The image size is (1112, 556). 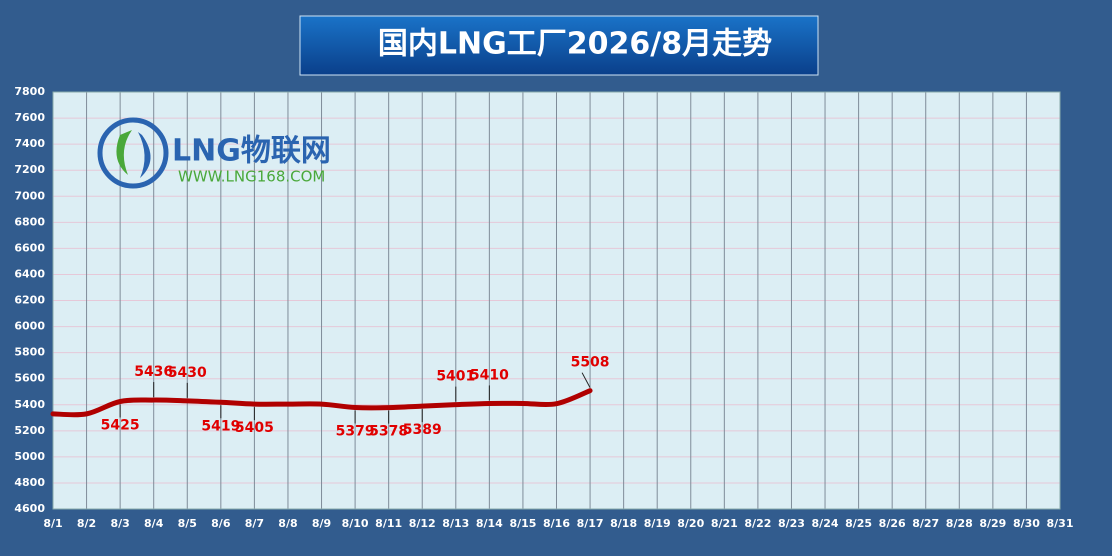 I want to click on data-label: 5508, so click(x=590, y=363).